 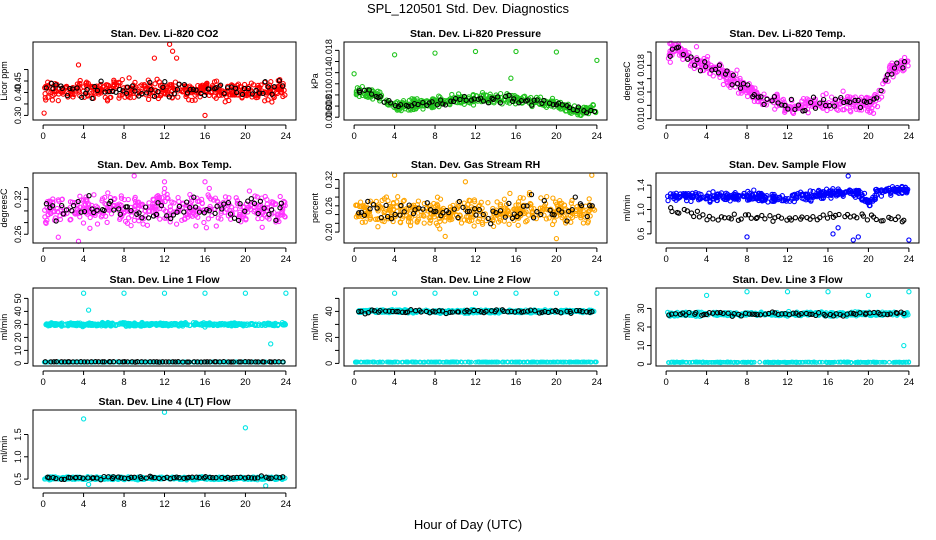 I want to click on y-tick-label: 0.018, so click(x=641, y=65).